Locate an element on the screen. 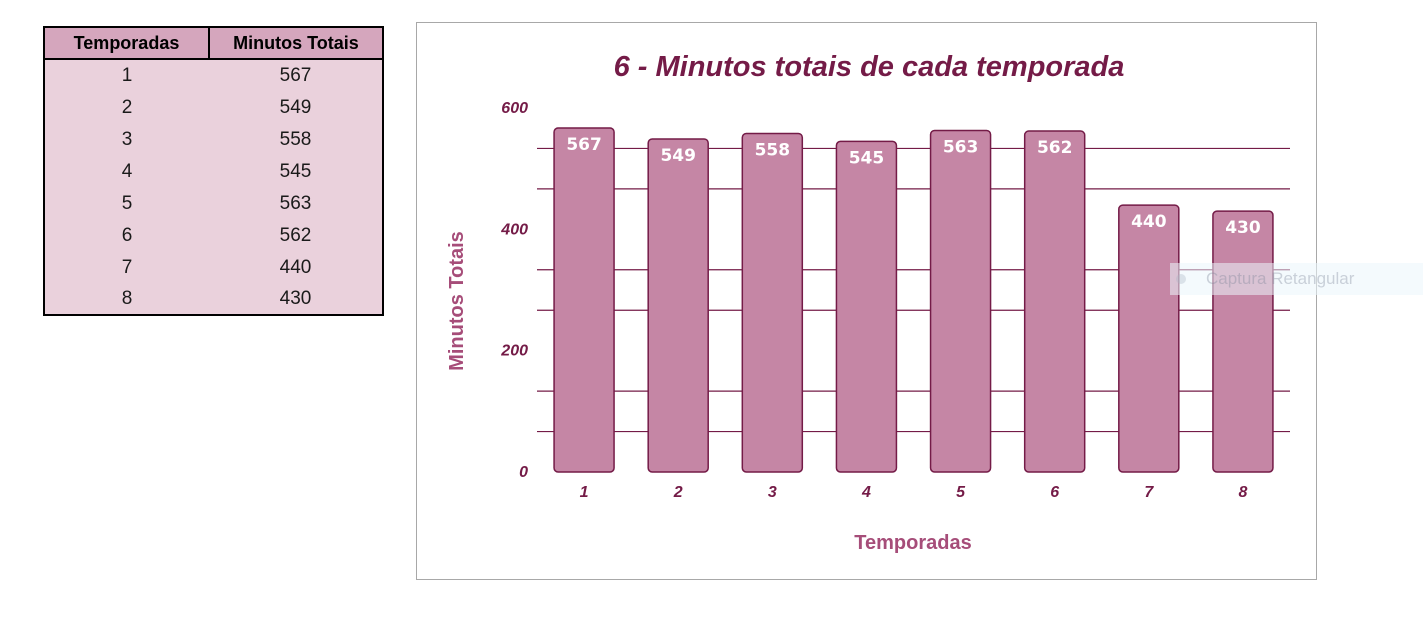  y-tick-label: 200 is located at coordinates (514, 351).